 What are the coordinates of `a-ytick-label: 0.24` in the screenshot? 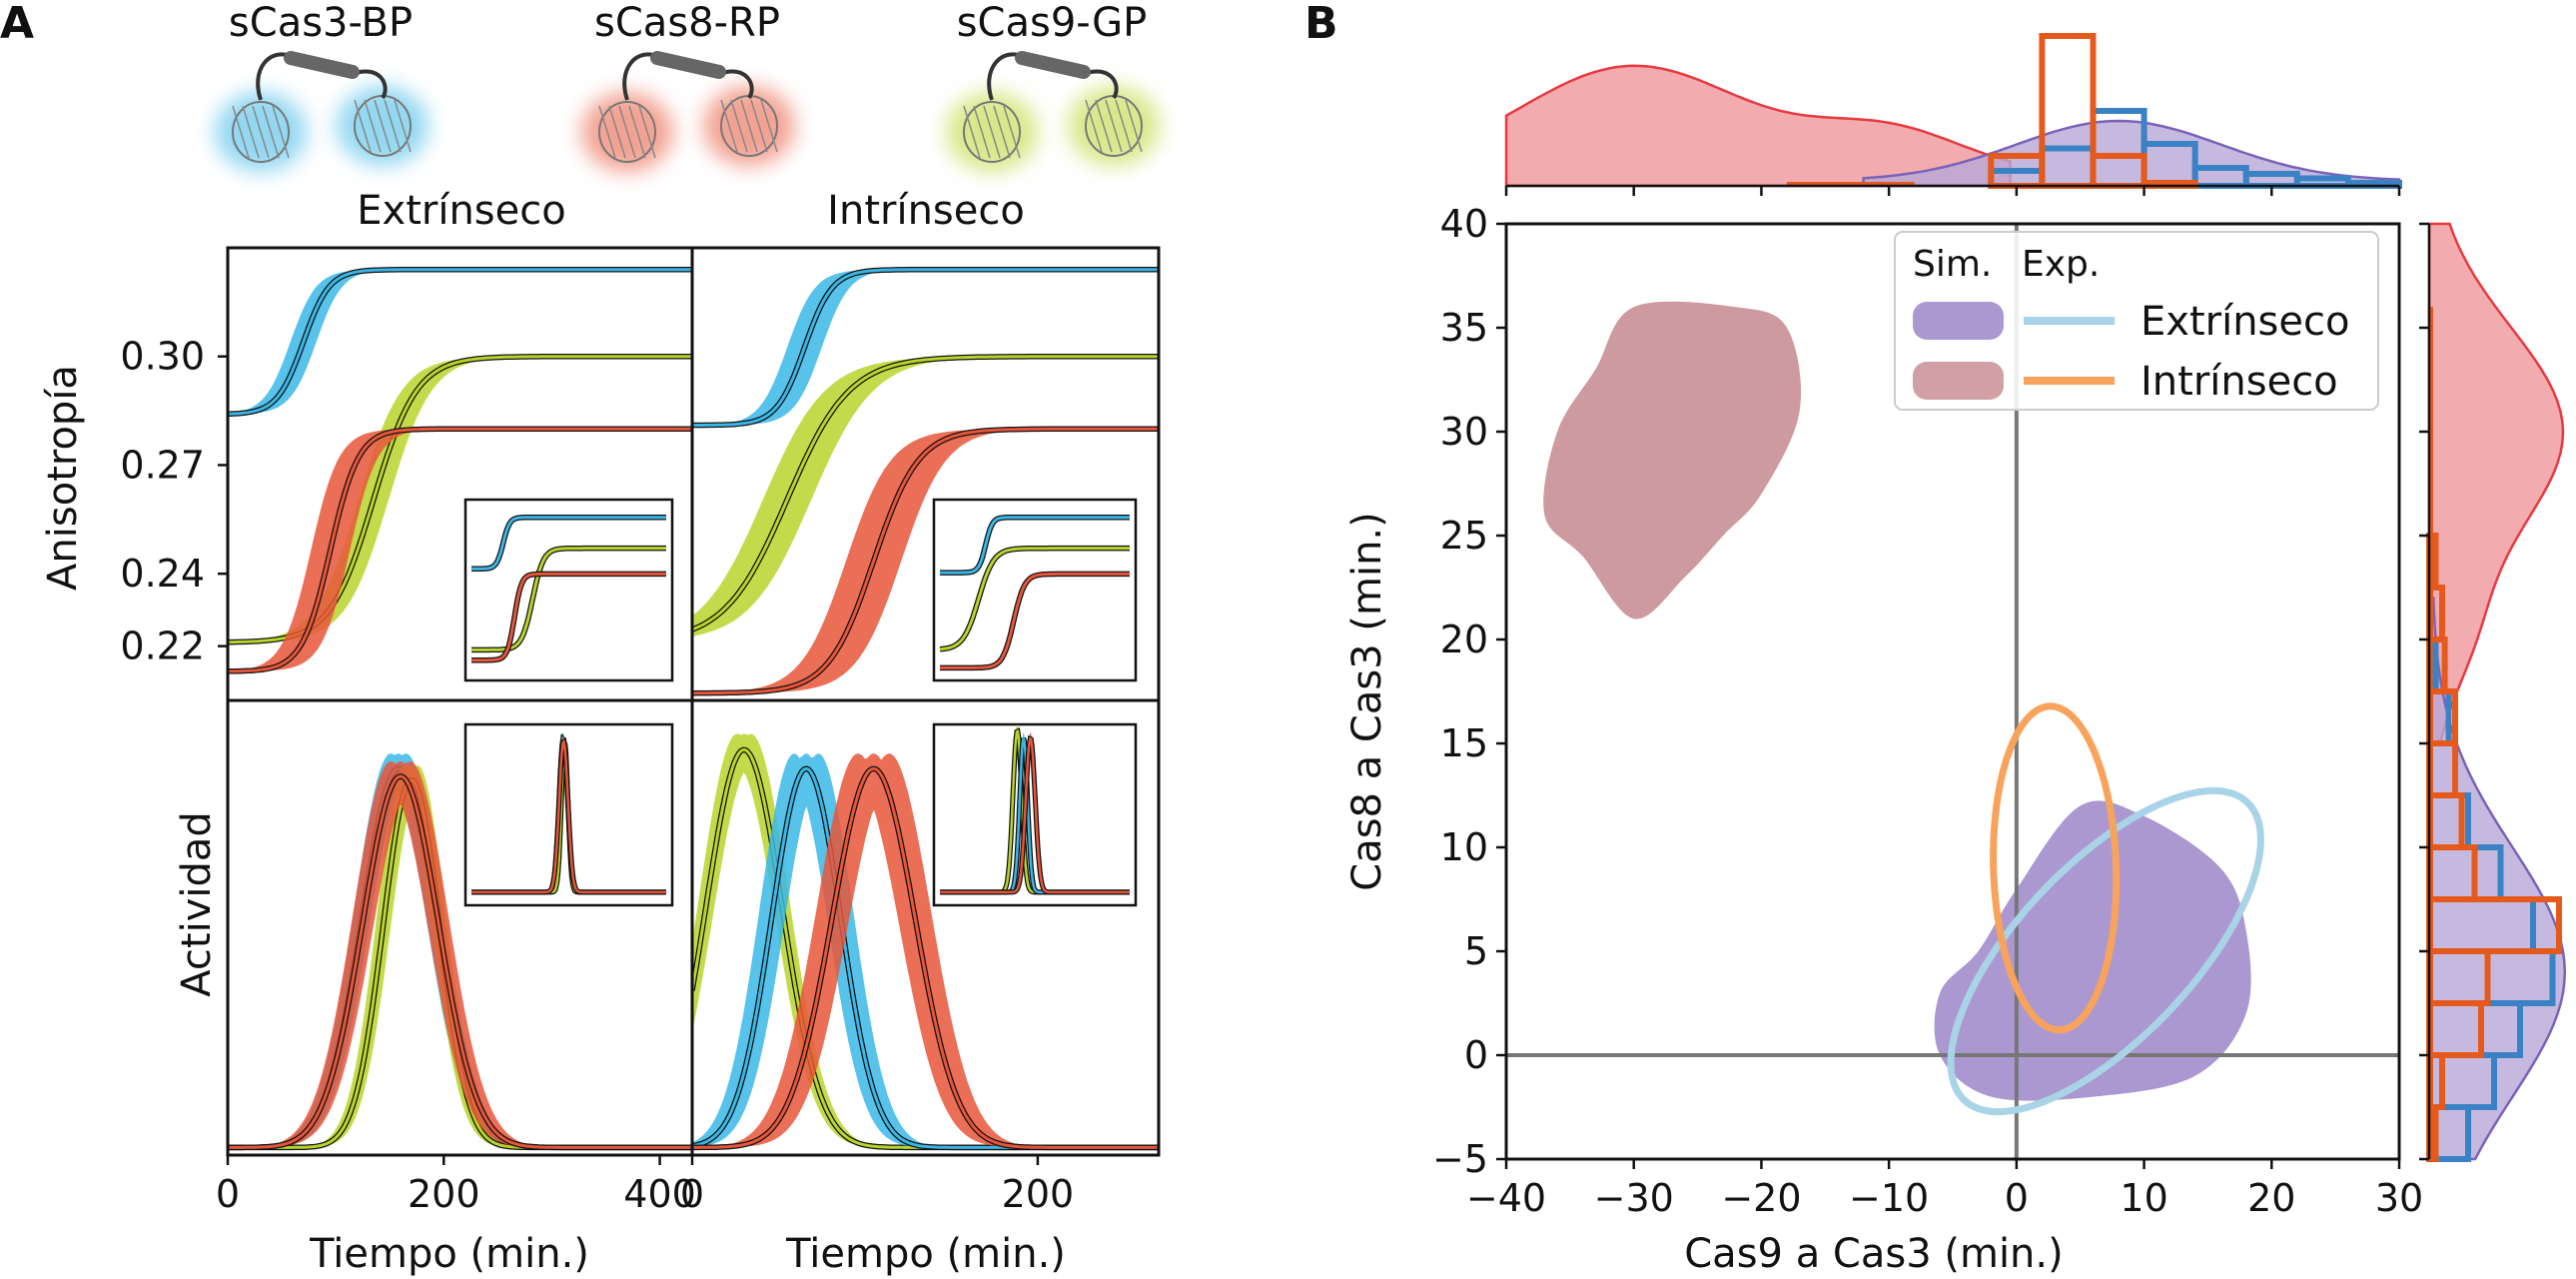 It's located at (163, 574).